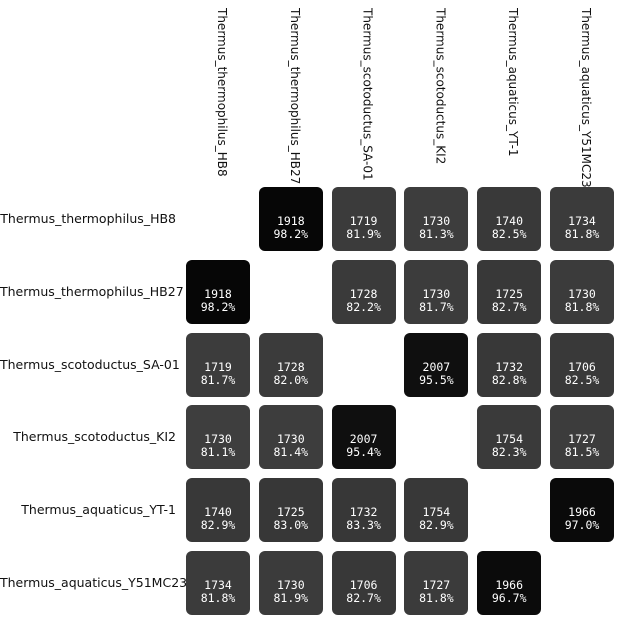 Image resolution: width=626 pixels, height=626 pixels. I want to click on row-label: Thermus_thermophilus_HB27, so click(92, 291).